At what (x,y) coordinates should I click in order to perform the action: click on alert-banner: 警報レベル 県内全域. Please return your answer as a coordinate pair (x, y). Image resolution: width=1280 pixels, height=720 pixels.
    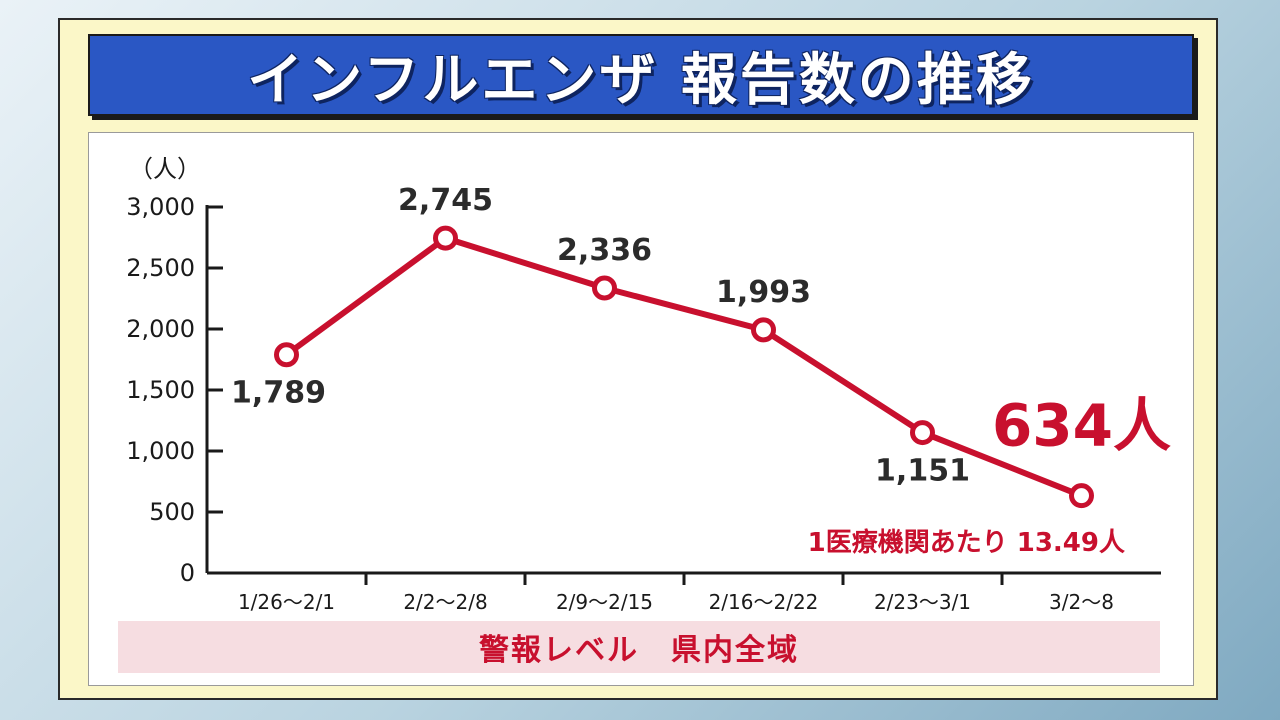
    Looking at the image, I should click on (639, 647).